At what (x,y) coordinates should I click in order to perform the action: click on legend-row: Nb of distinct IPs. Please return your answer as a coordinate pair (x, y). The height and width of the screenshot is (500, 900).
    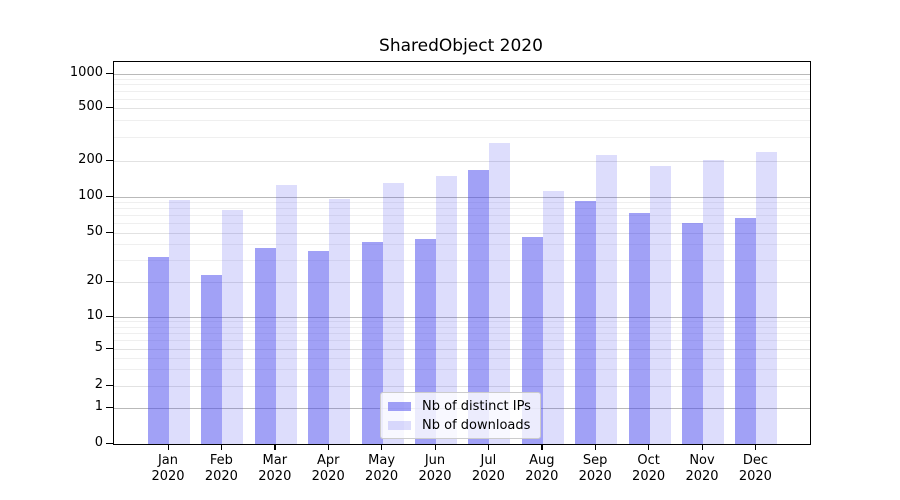
    Looking at the image, I should click on (459, 406).